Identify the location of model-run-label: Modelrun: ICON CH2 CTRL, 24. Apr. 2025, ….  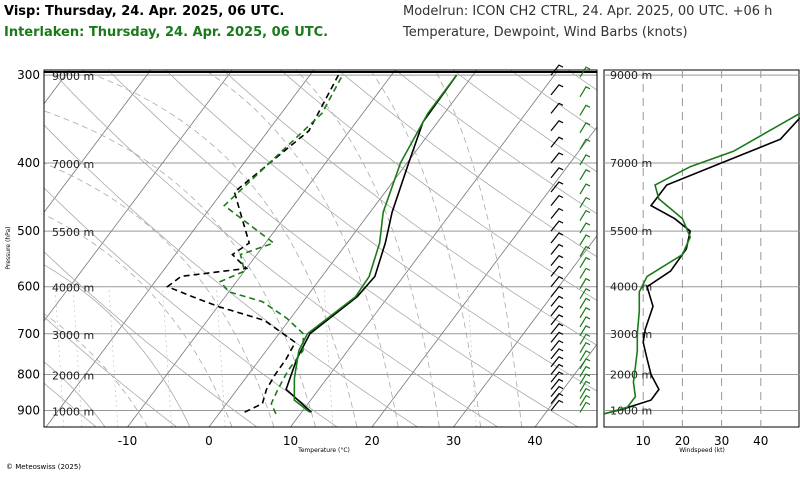
(588, 11).